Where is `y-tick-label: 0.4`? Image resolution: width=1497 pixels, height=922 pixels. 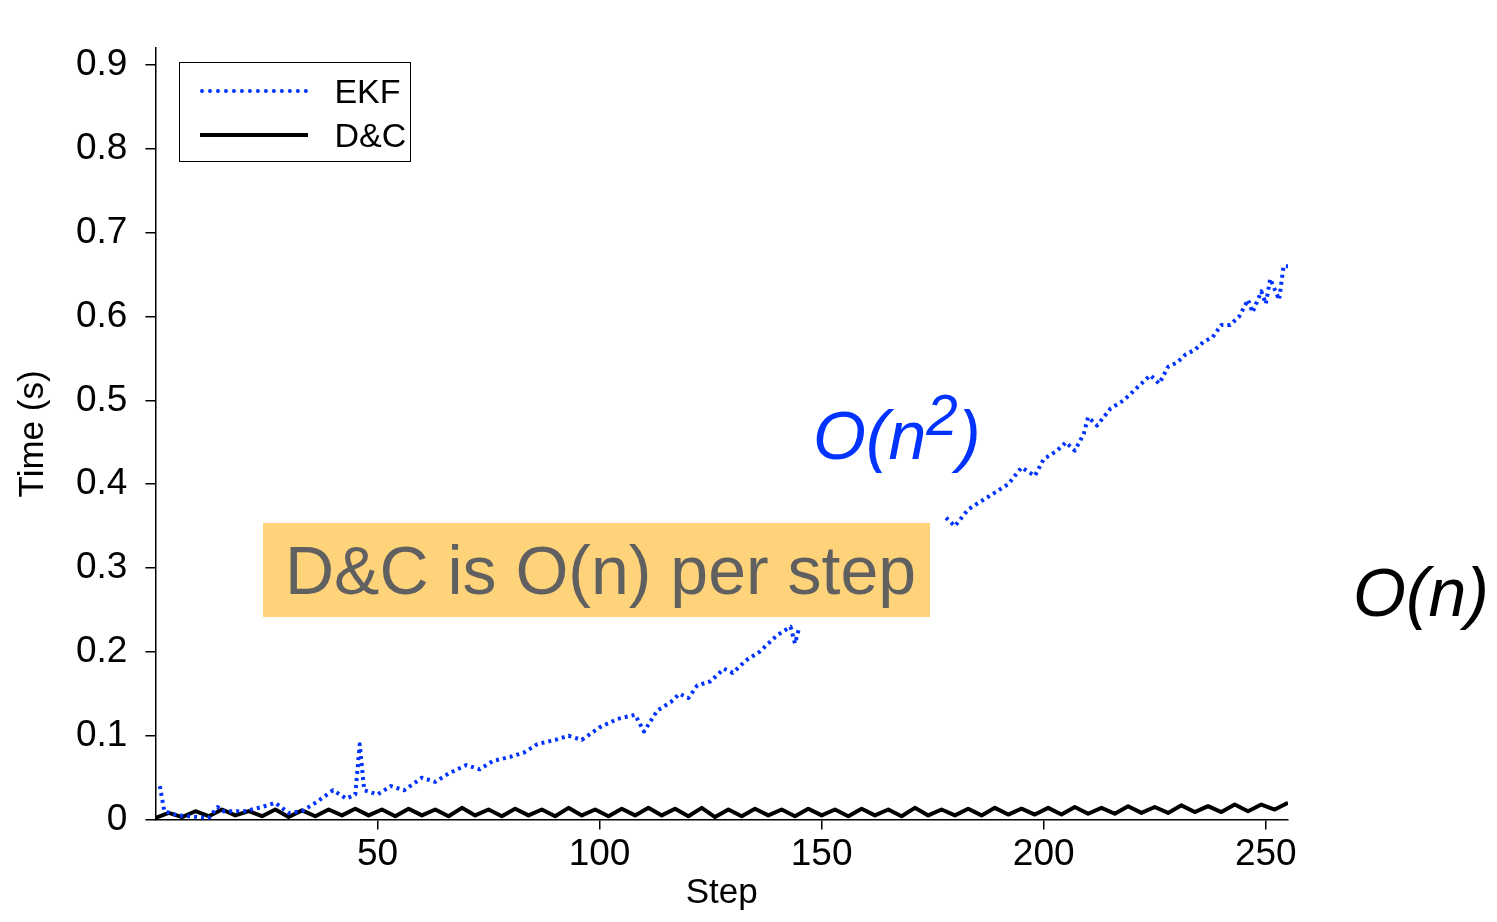 y-tick-label: 0.4 is located at coordinates (102, 482).